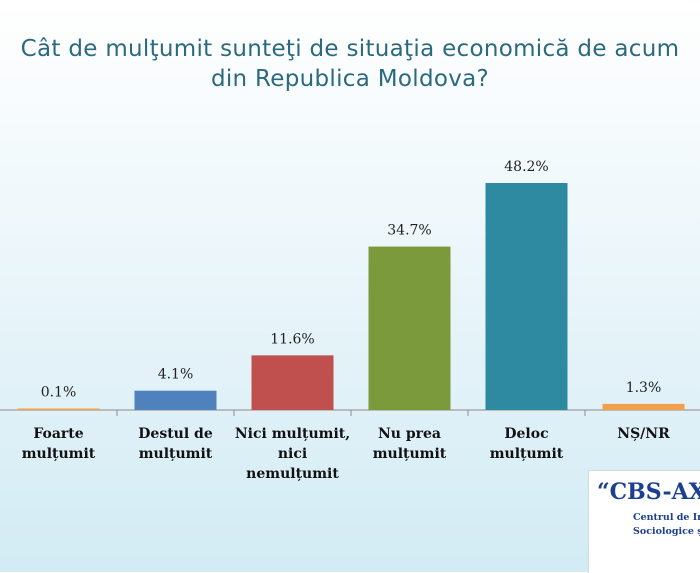 The width and height of the screenshot is (700, 573). I want to click on logo-name: “CBS-AXA”, so click(648, 492).